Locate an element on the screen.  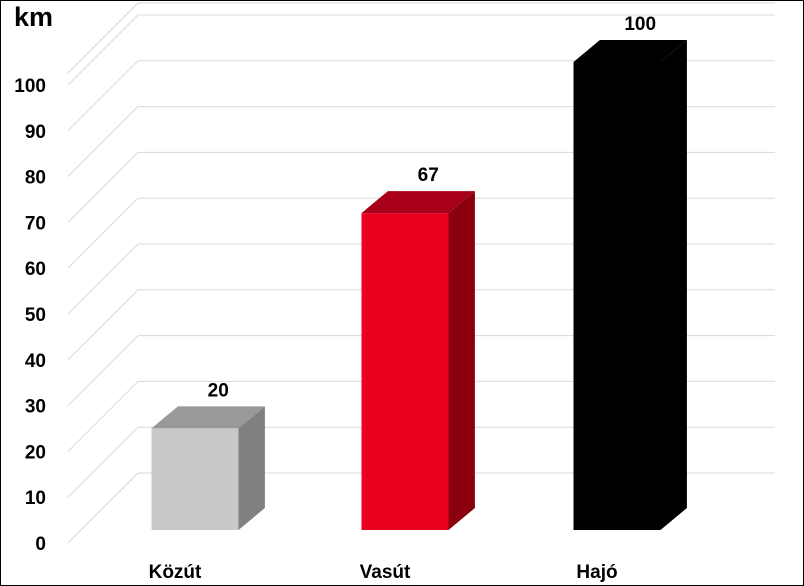
y-tick-label: 30 is located at coordinates (35, 407).